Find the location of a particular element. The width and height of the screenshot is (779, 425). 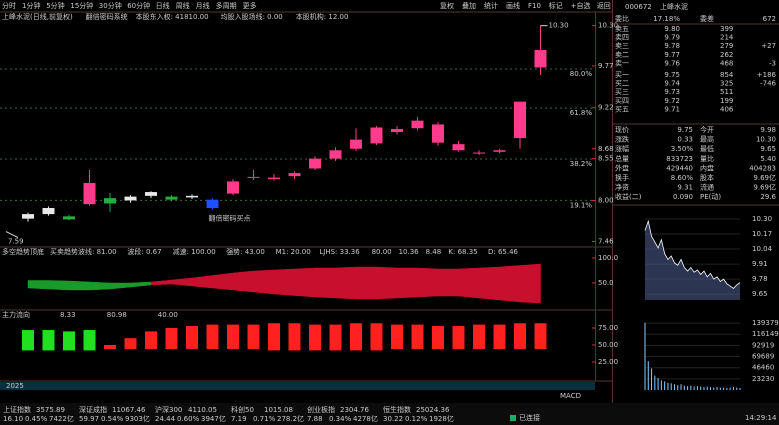

indicator-header: 10.36 is located at coordinates (409, 252).